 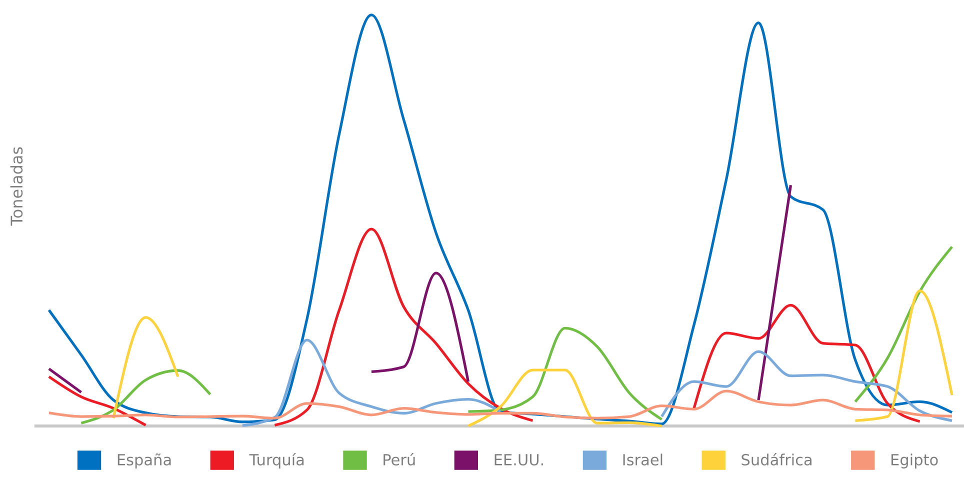 What do you see at coordinates (777, 459) in the screenshot?
I see `legend-label: Sudáfrica` at bounding box center [777, 459].